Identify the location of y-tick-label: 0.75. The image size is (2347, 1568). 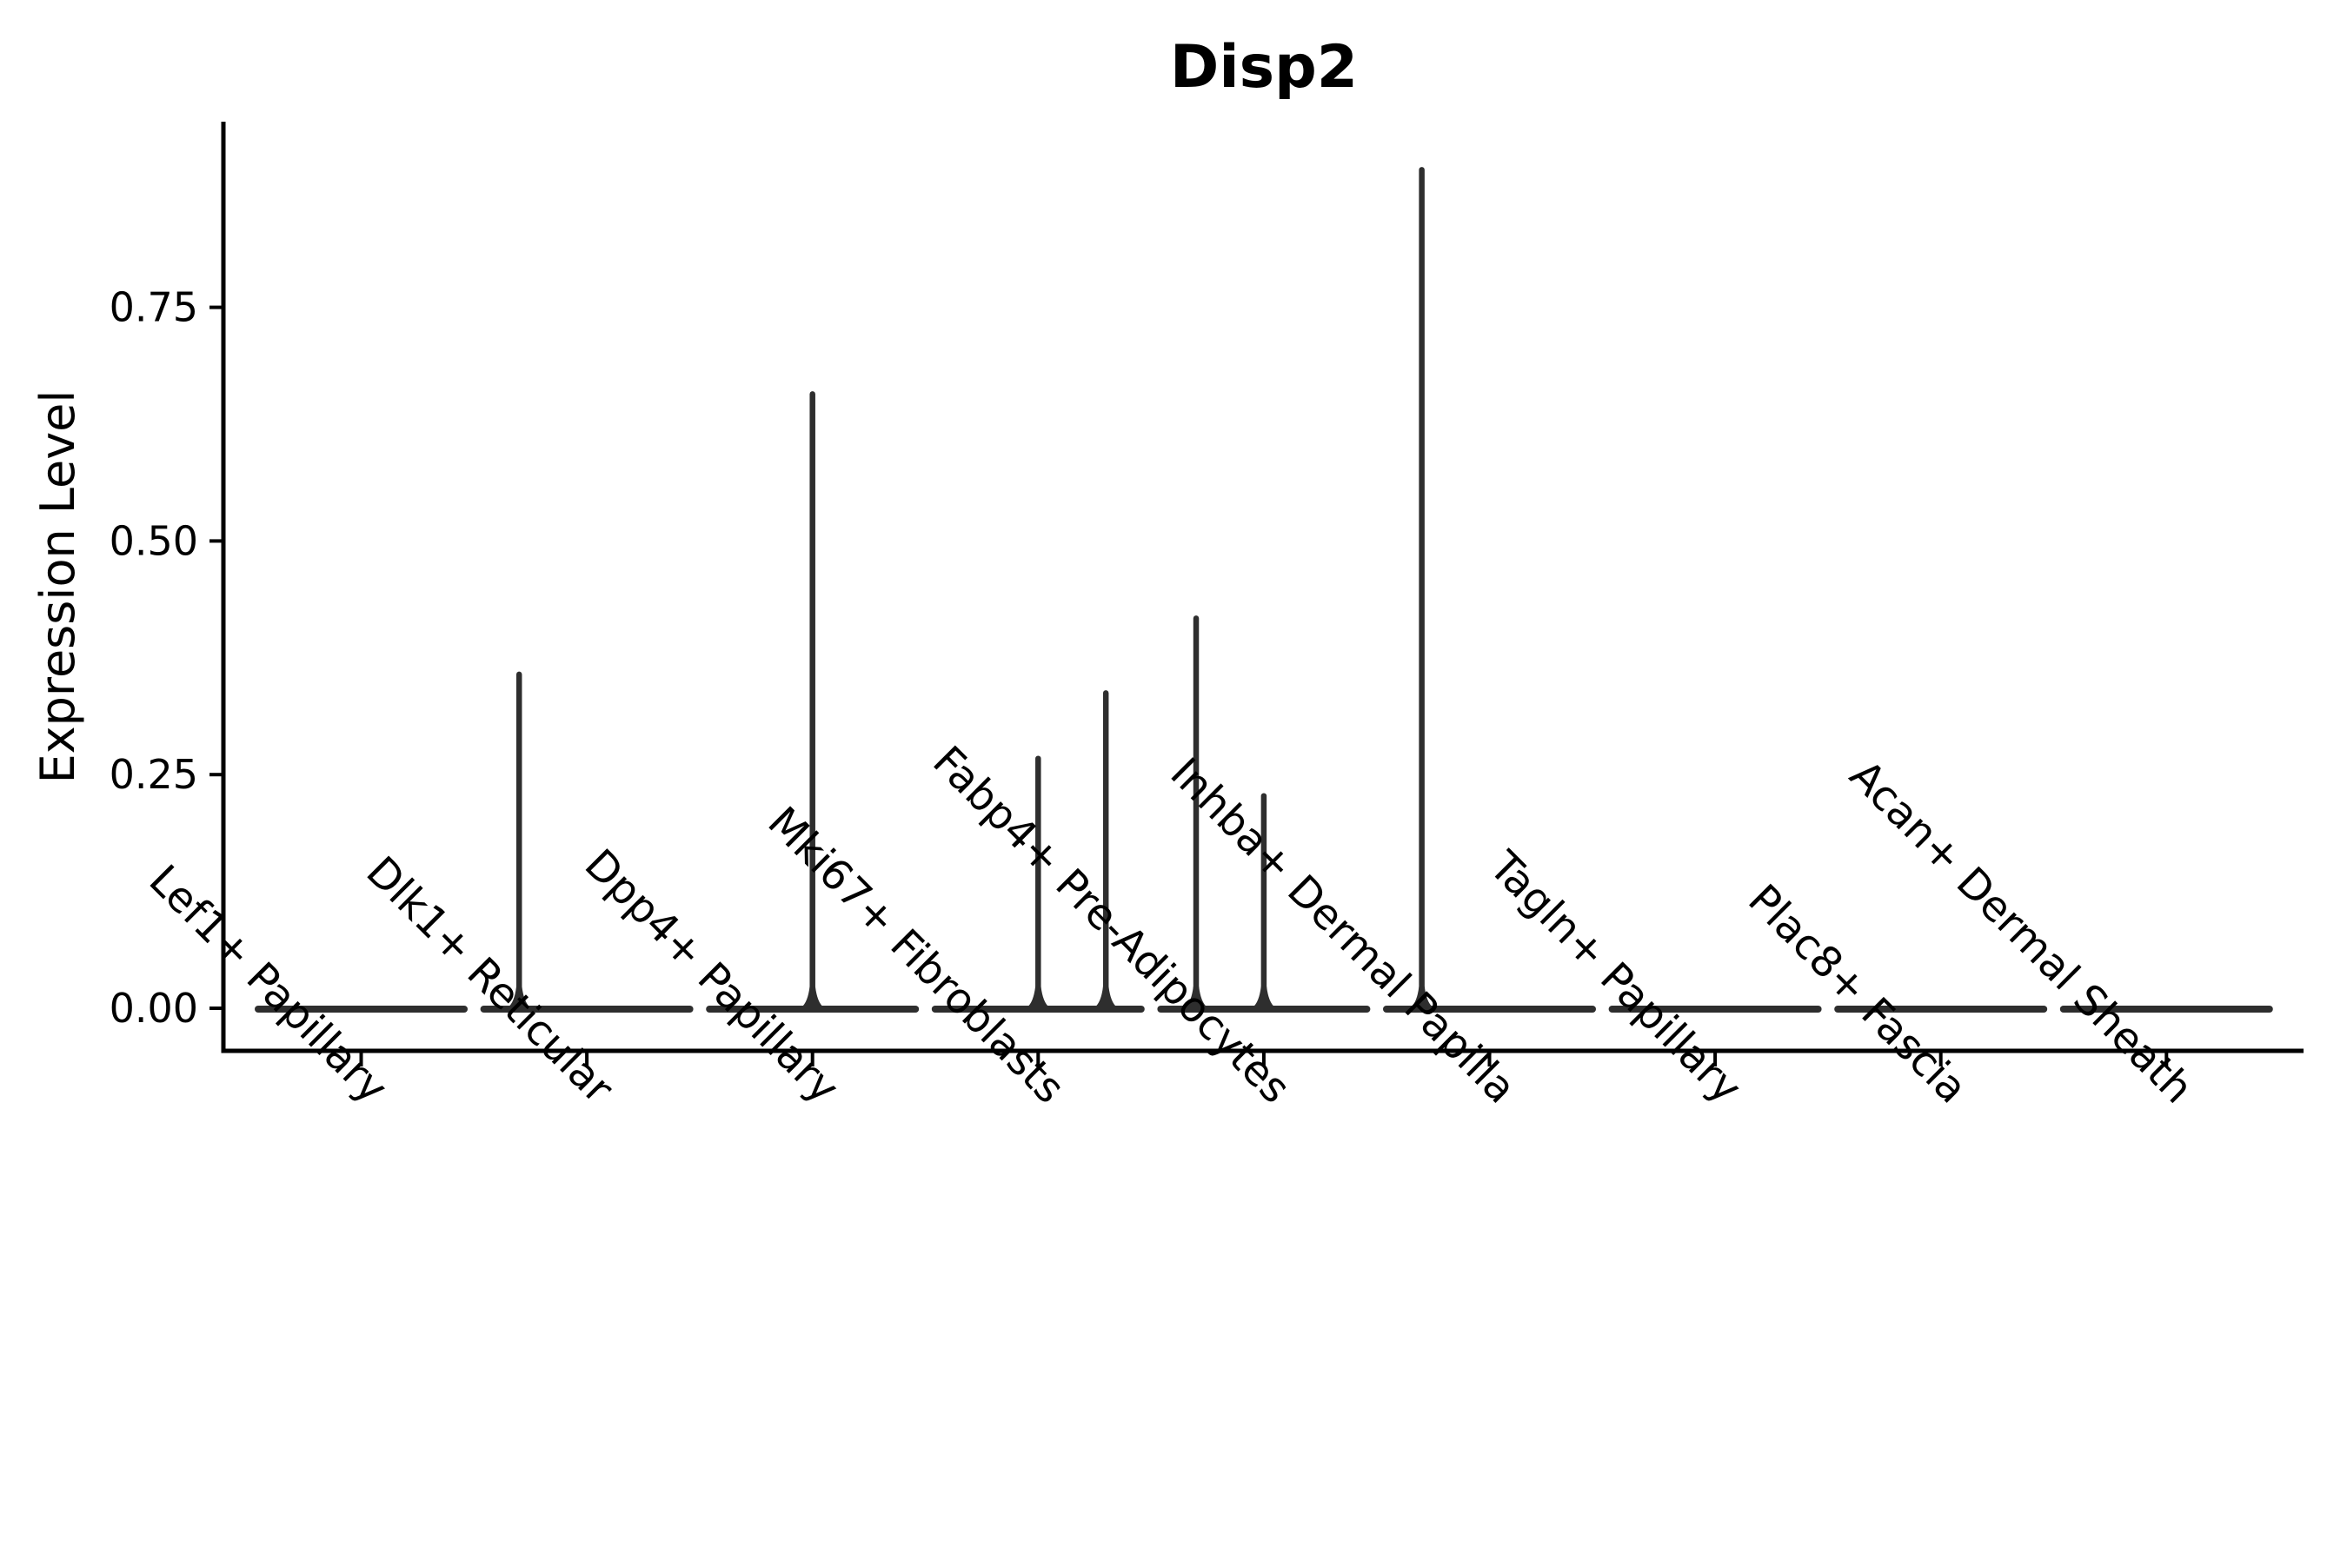
(154, 307).